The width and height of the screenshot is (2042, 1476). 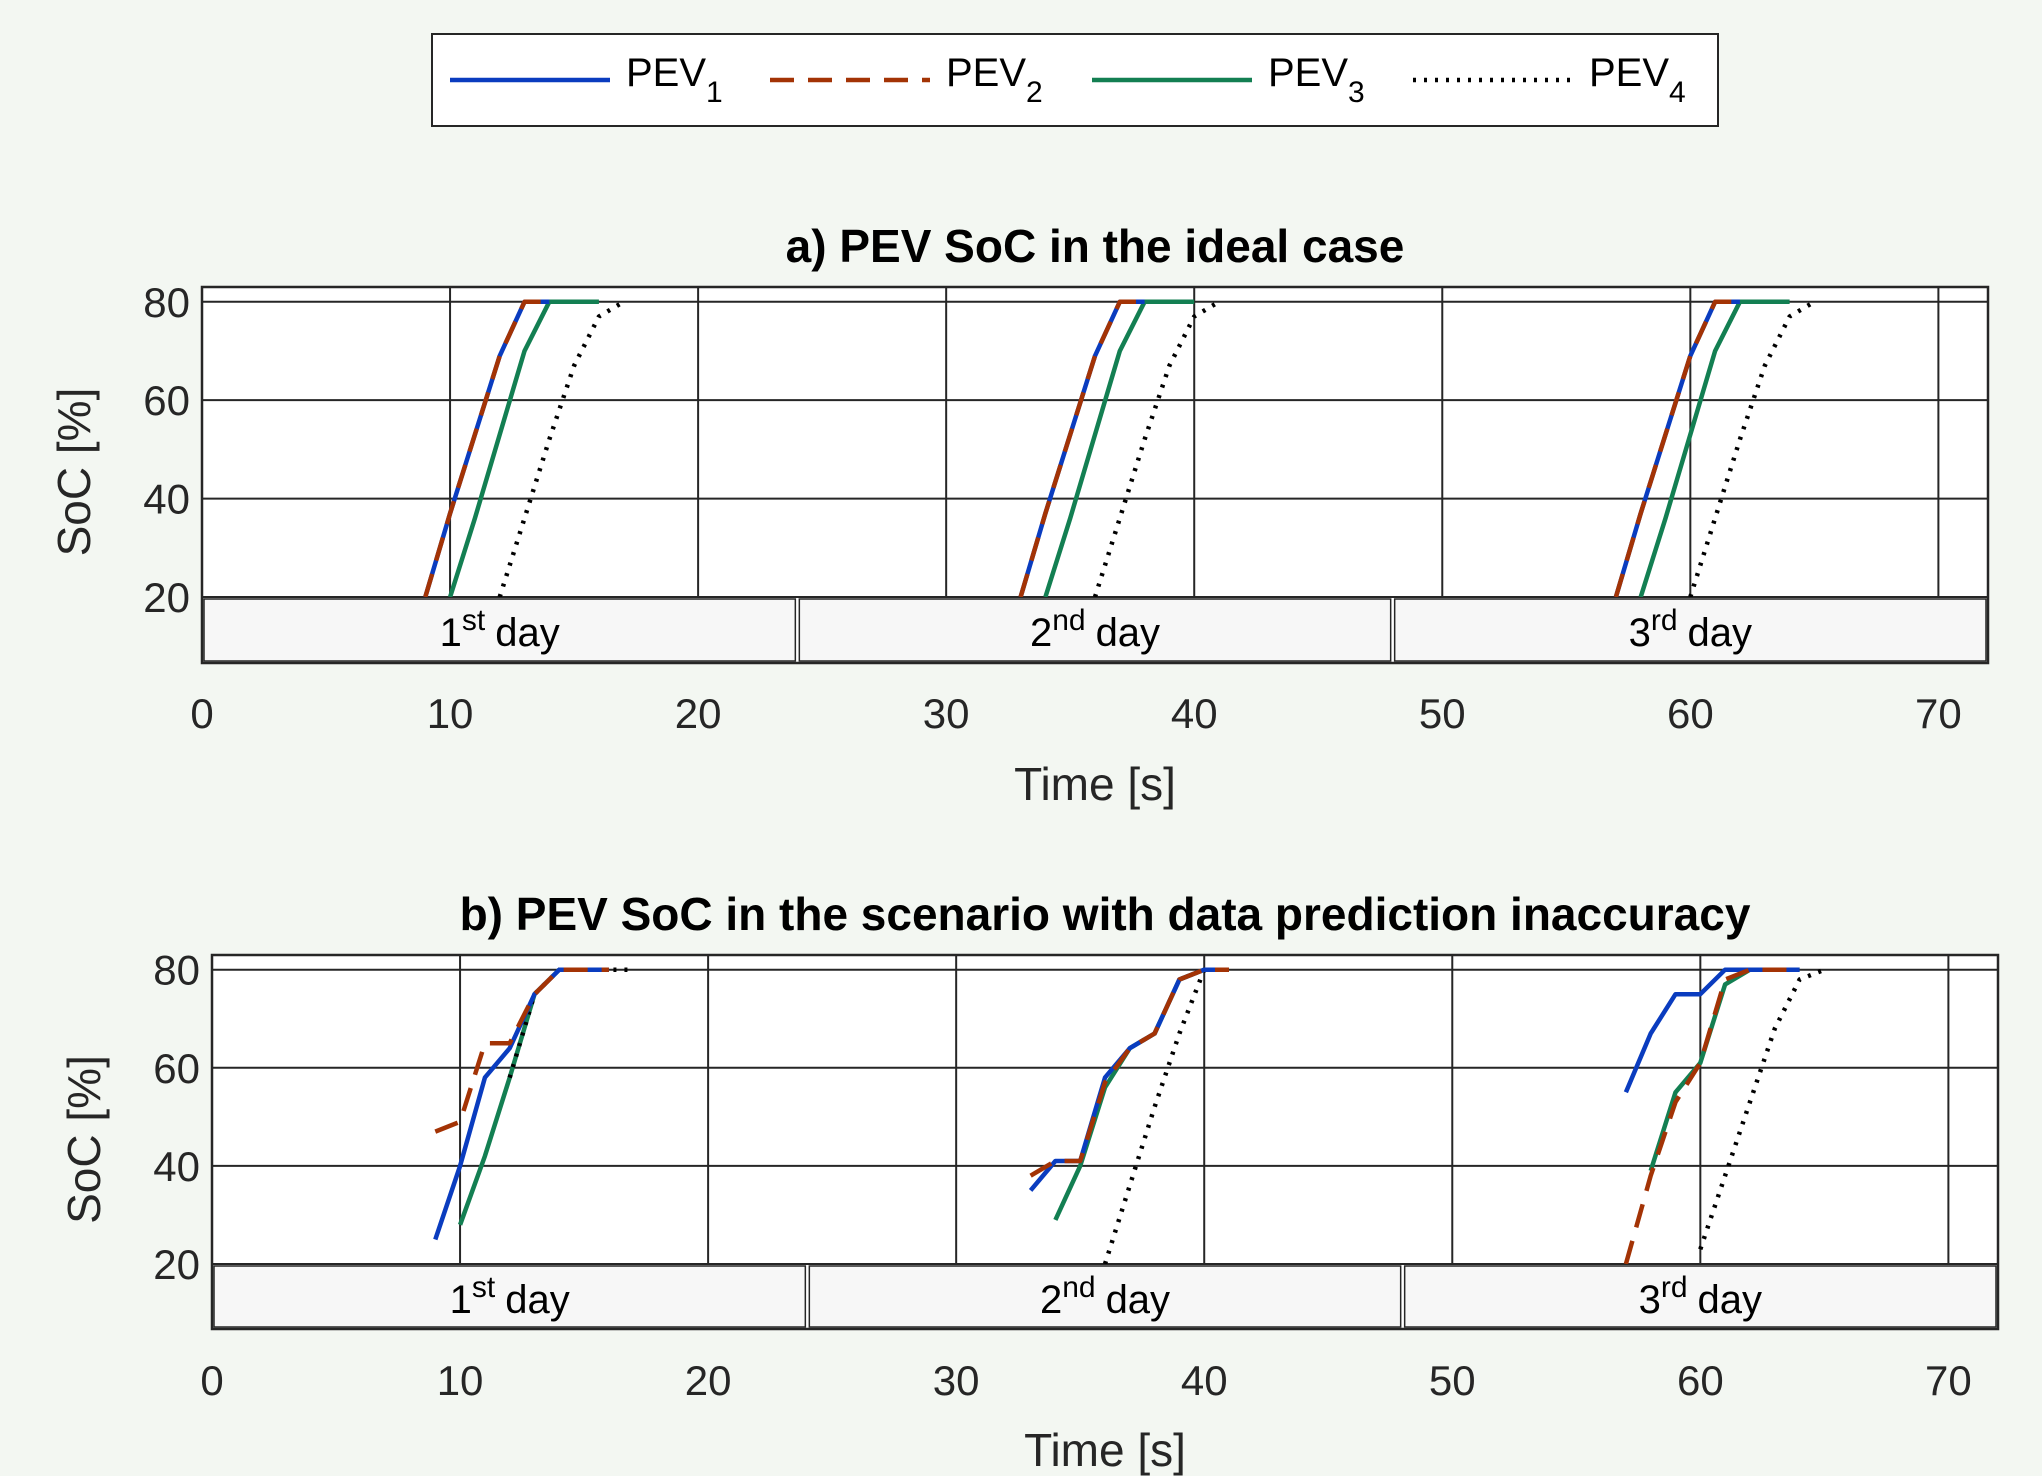 What do you see at coordinates (1095, 246) in the screenshot?
I see `chart-title: a) PEV SoC in the ideal case` at bounding box center [1095, 246].